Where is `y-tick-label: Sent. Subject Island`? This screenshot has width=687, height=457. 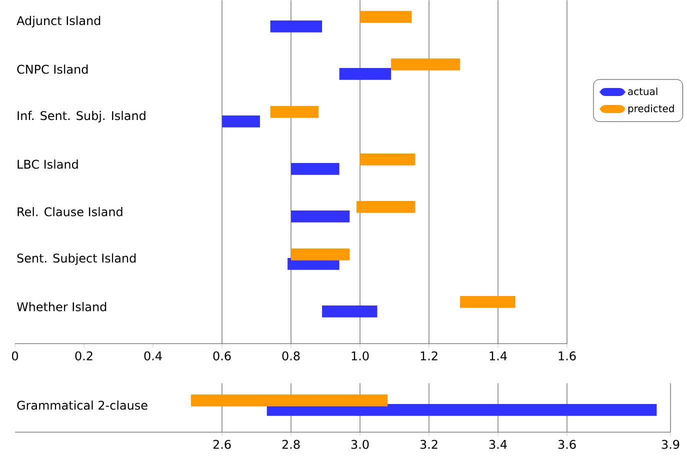 y-tick-label: Sent. Subject Island is located at coordinates (76, 259).